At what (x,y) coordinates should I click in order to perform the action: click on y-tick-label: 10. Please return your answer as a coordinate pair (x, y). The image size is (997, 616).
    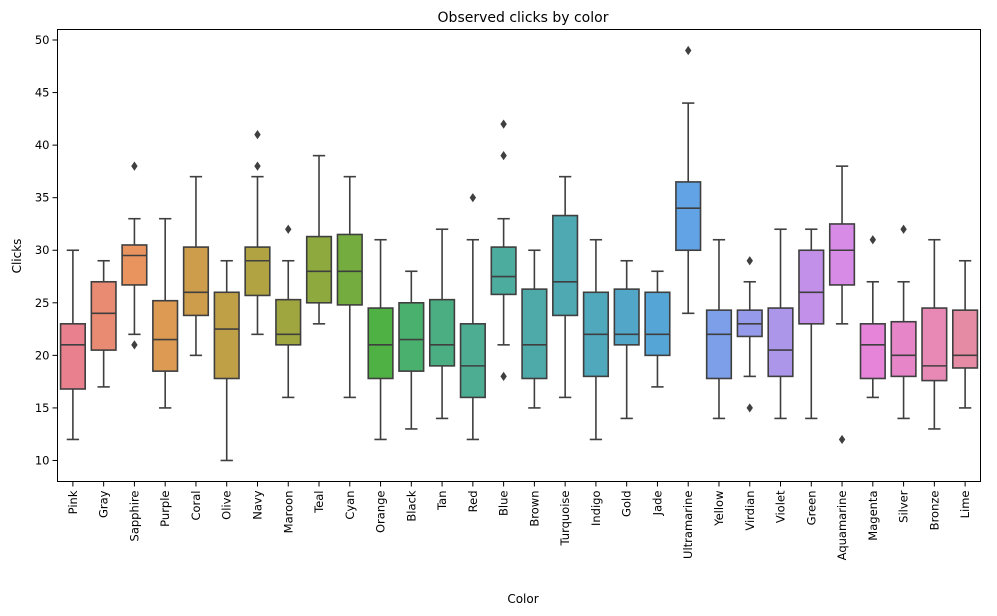
    Looking at the image, I should click on (42, 460).